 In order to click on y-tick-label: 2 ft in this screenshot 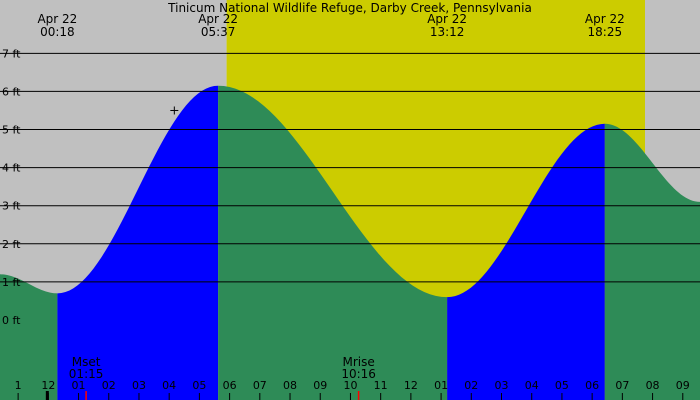, I will do `click(11, 244)`.